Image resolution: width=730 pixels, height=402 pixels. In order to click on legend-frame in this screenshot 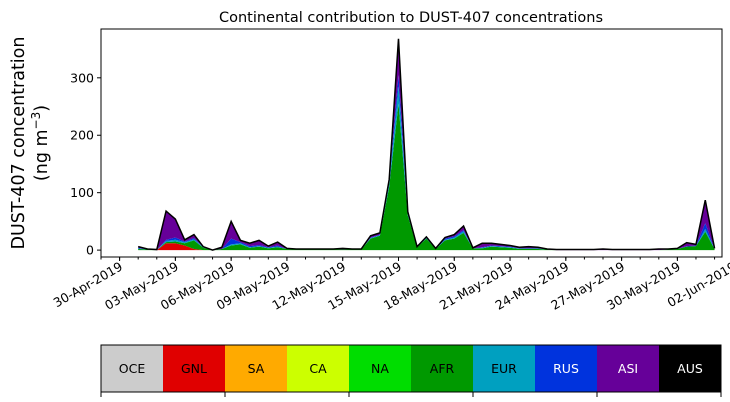, I will do `click(411, 368)`.